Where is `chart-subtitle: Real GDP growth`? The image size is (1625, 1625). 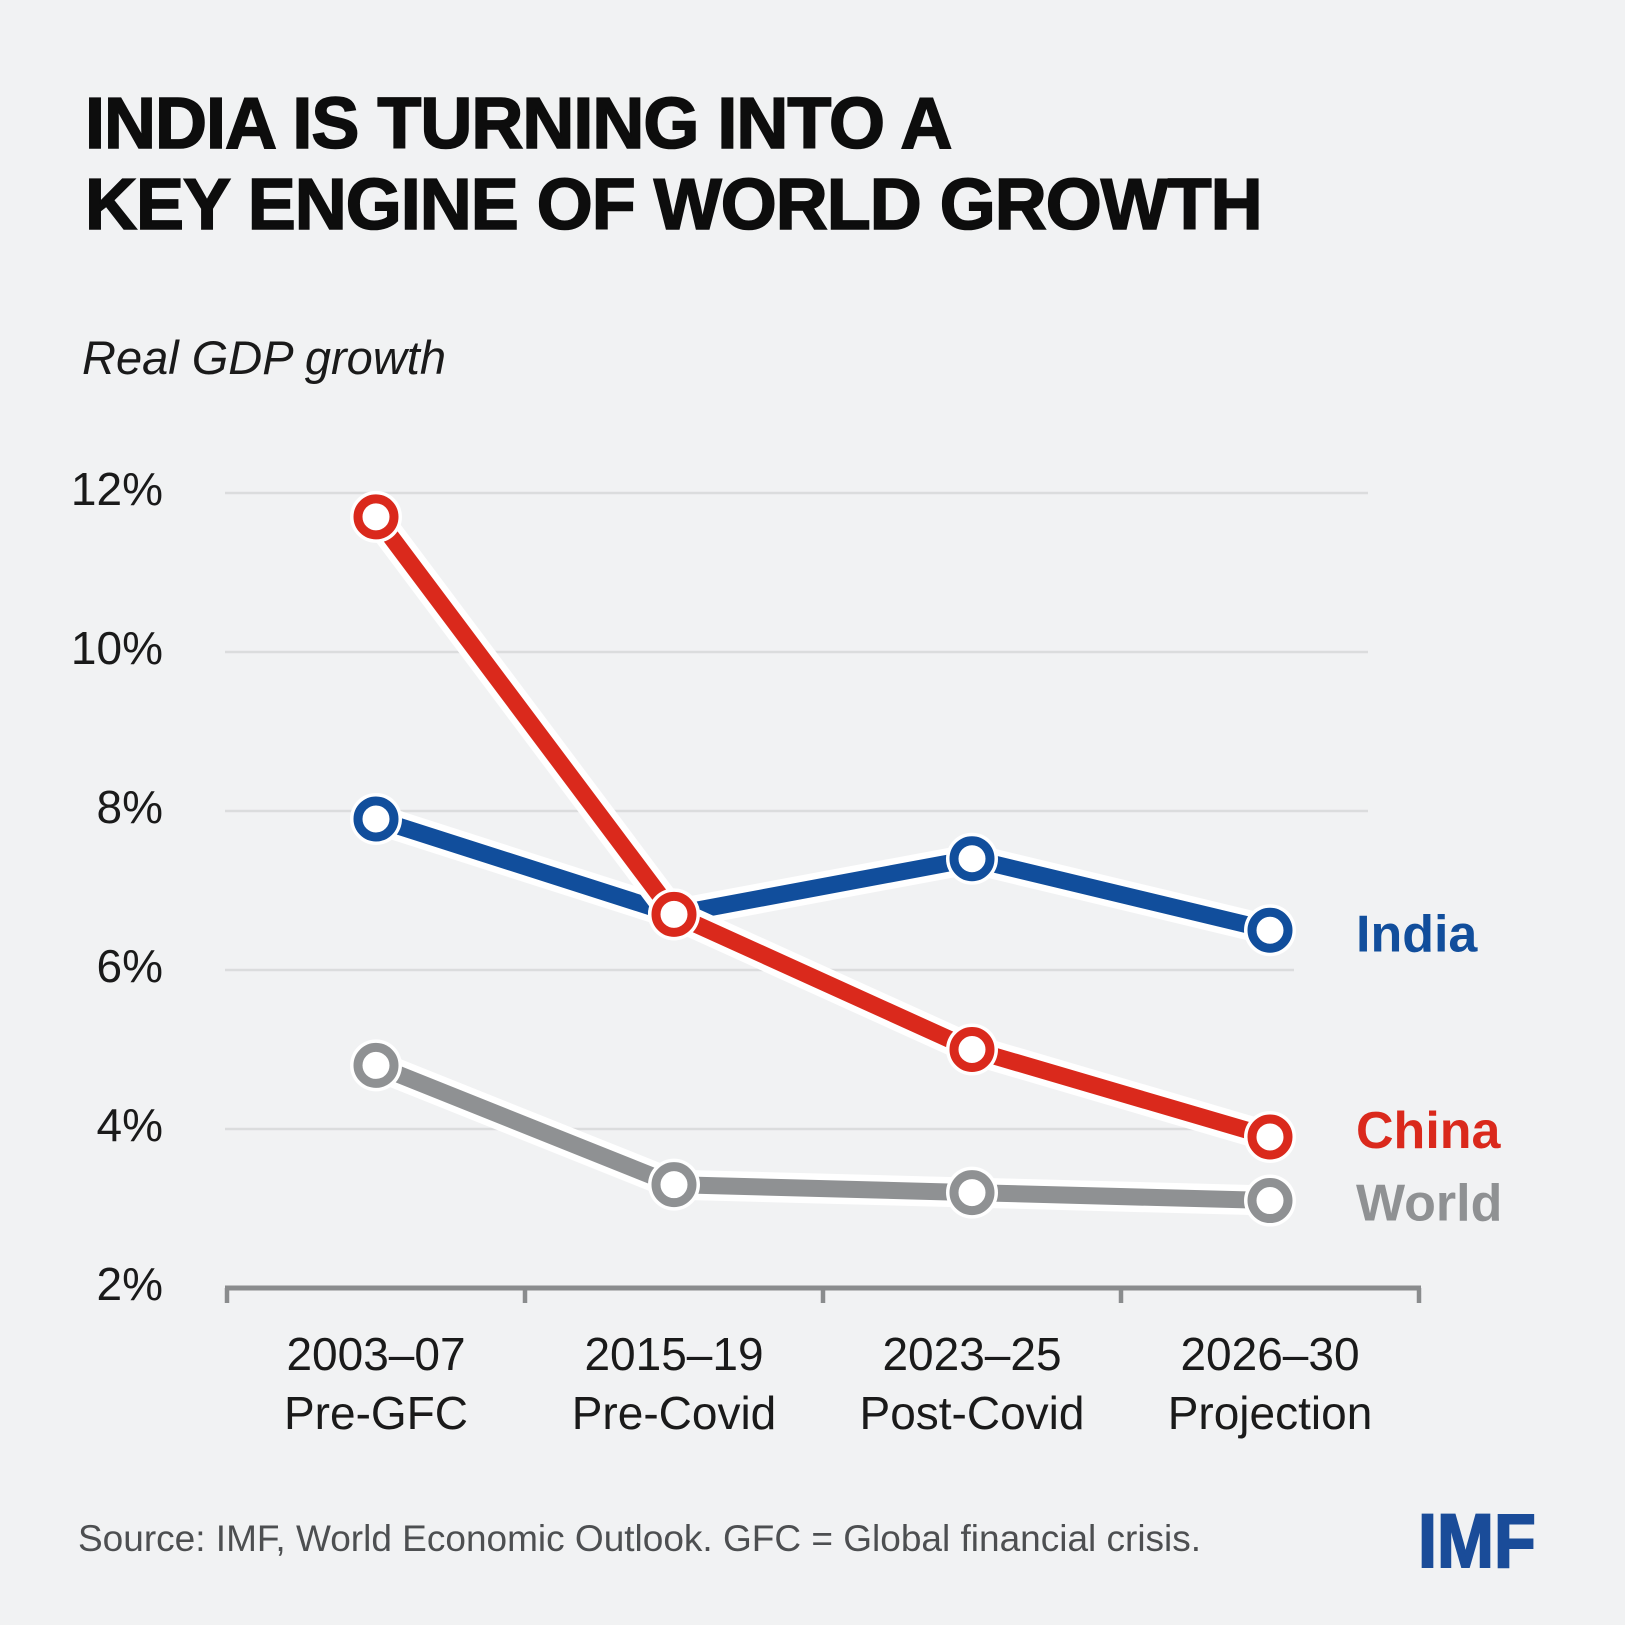
chart-subtitle: Real GDP growth is located at coordinates (264, 357).